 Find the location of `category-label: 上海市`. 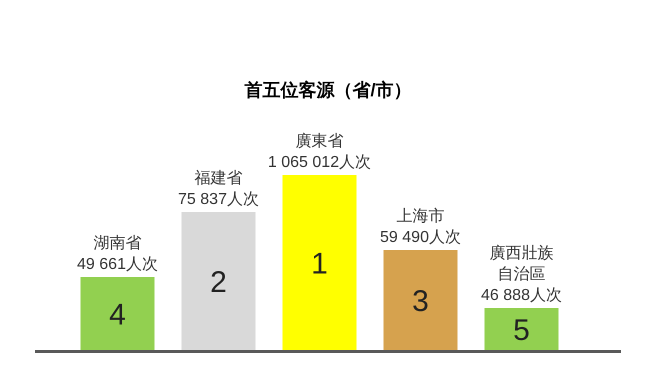

category-label: 上海市 is located at coordinates (420, 216).